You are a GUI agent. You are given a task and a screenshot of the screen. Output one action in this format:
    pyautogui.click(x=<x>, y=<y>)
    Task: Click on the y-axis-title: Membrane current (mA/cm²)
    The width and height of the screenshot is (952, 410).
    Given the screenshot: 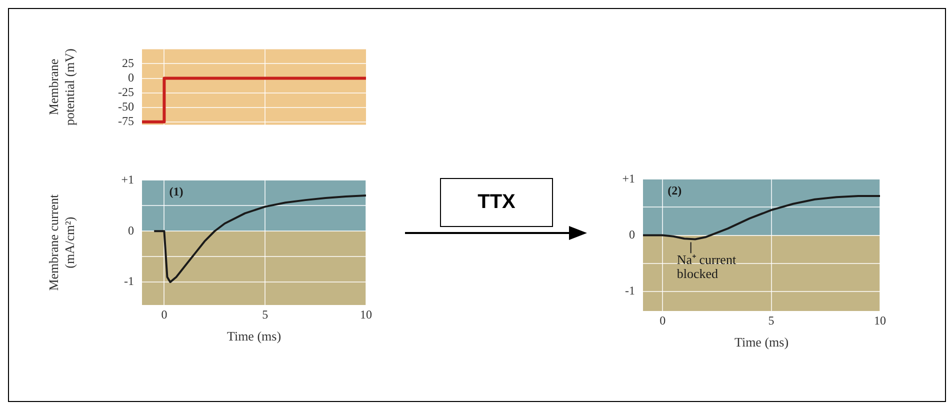 What is the action you would take?
    pyautogui.click(x=61, y=242)
    